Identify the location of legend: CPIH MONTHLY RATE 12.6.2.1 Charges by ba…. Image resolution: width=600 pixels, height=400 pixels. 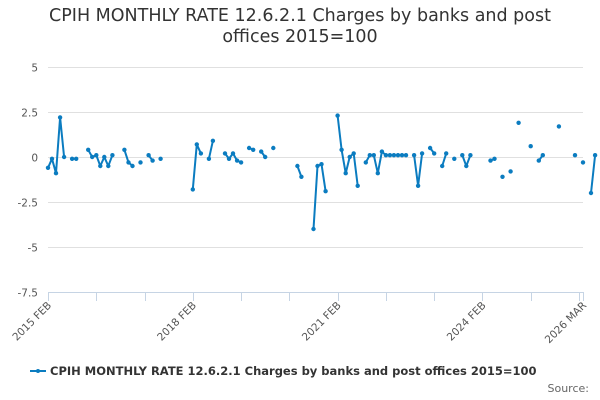
(283, 371).